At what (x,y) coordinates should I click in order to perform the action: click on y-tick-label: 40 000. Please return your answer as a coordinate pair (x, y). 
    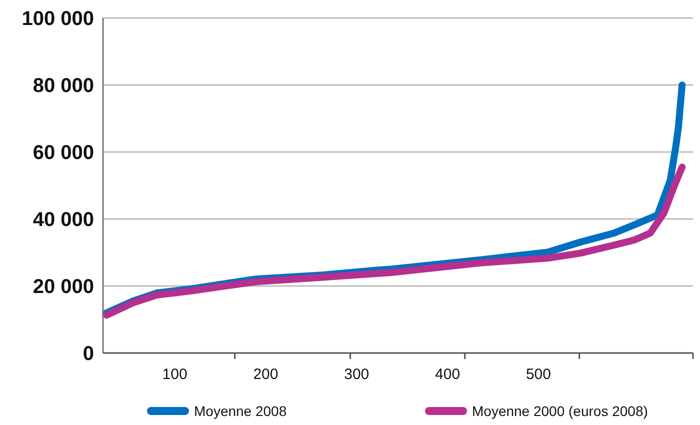
    Looking at the image, I should click on (63, 220).